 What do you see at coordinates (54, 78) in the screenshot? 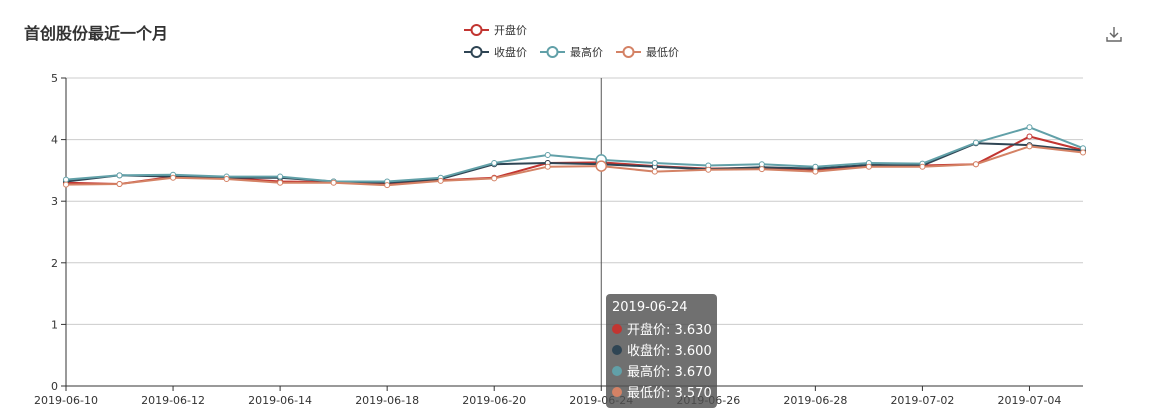
I see `y-tick-label: 5` at bounding box center [54, 78].